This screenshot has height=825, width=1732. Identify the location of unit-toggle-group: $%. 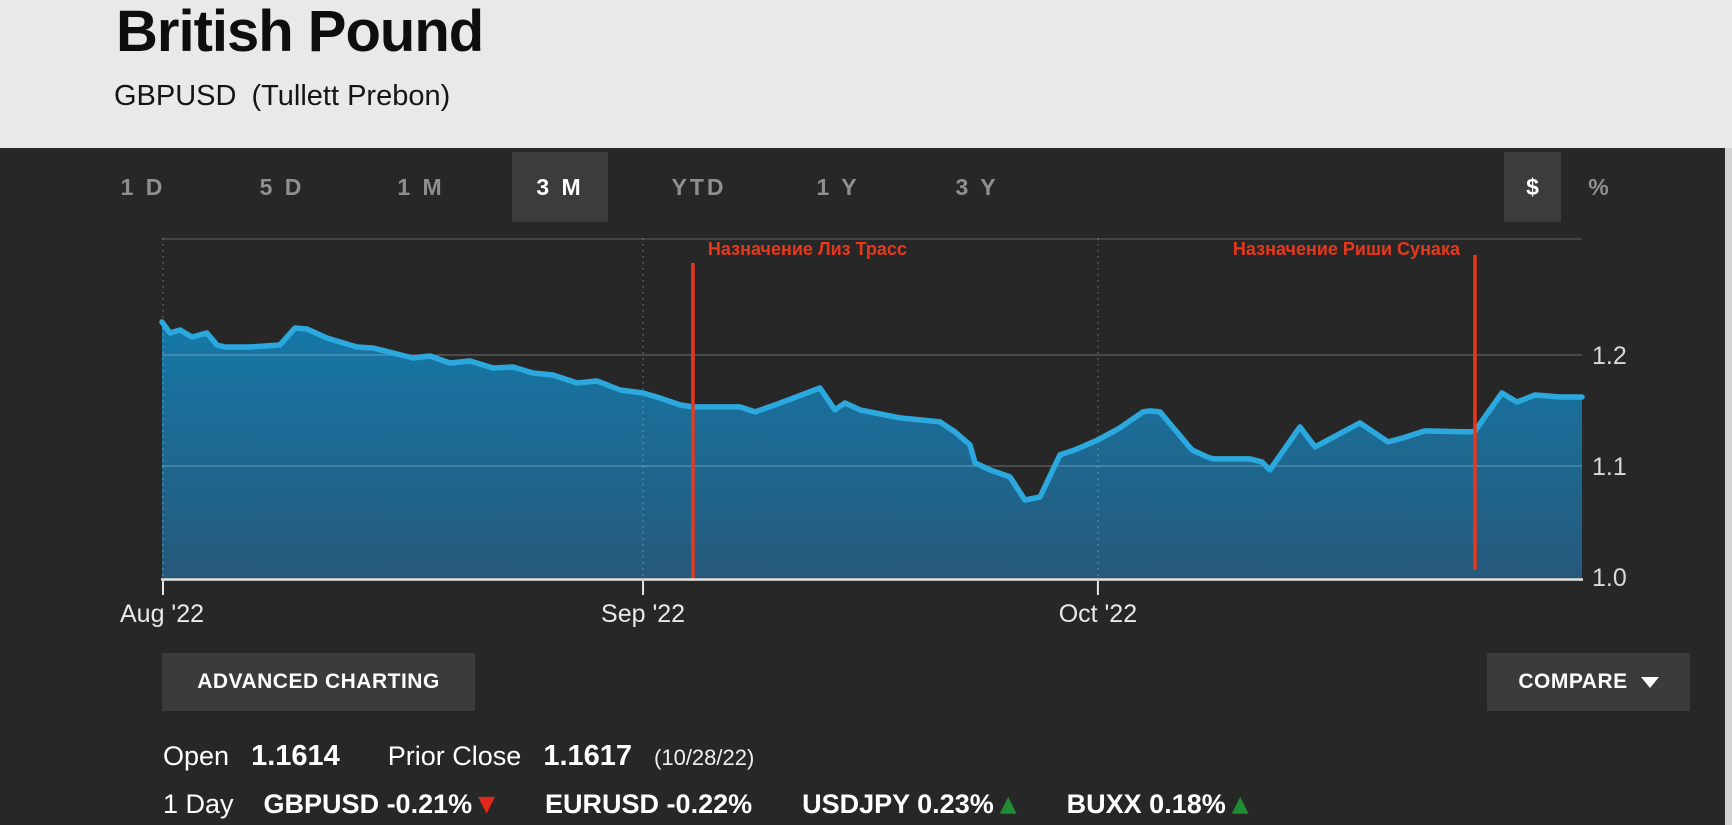
(1565, 187).